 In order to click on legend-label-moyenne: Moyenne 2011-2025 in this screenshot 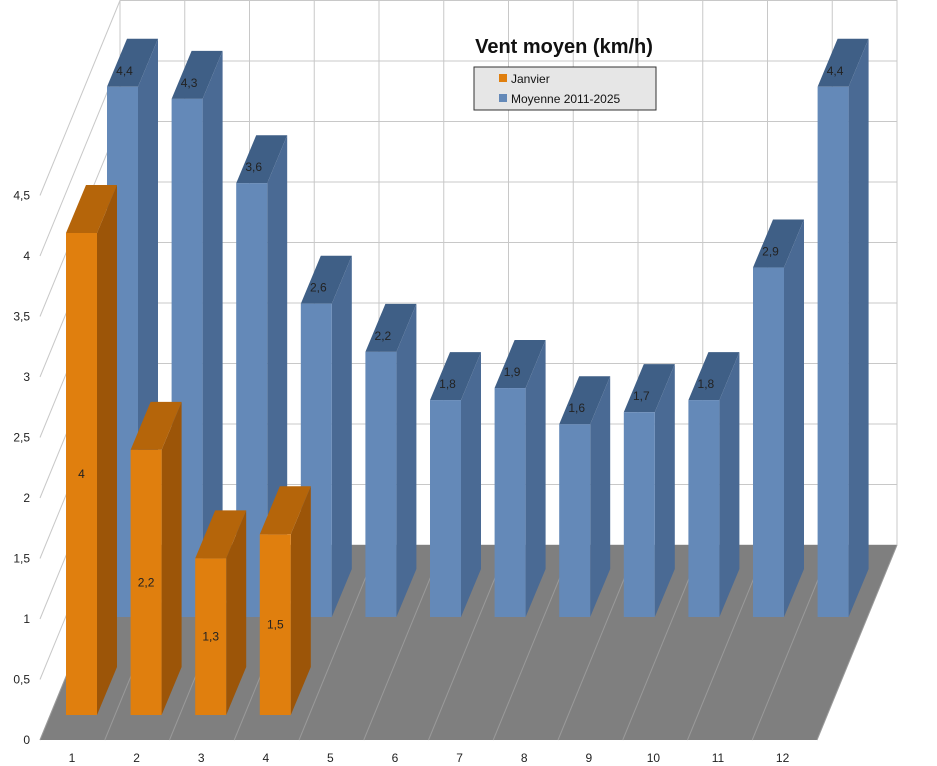, I will do `click(566, 99)`.